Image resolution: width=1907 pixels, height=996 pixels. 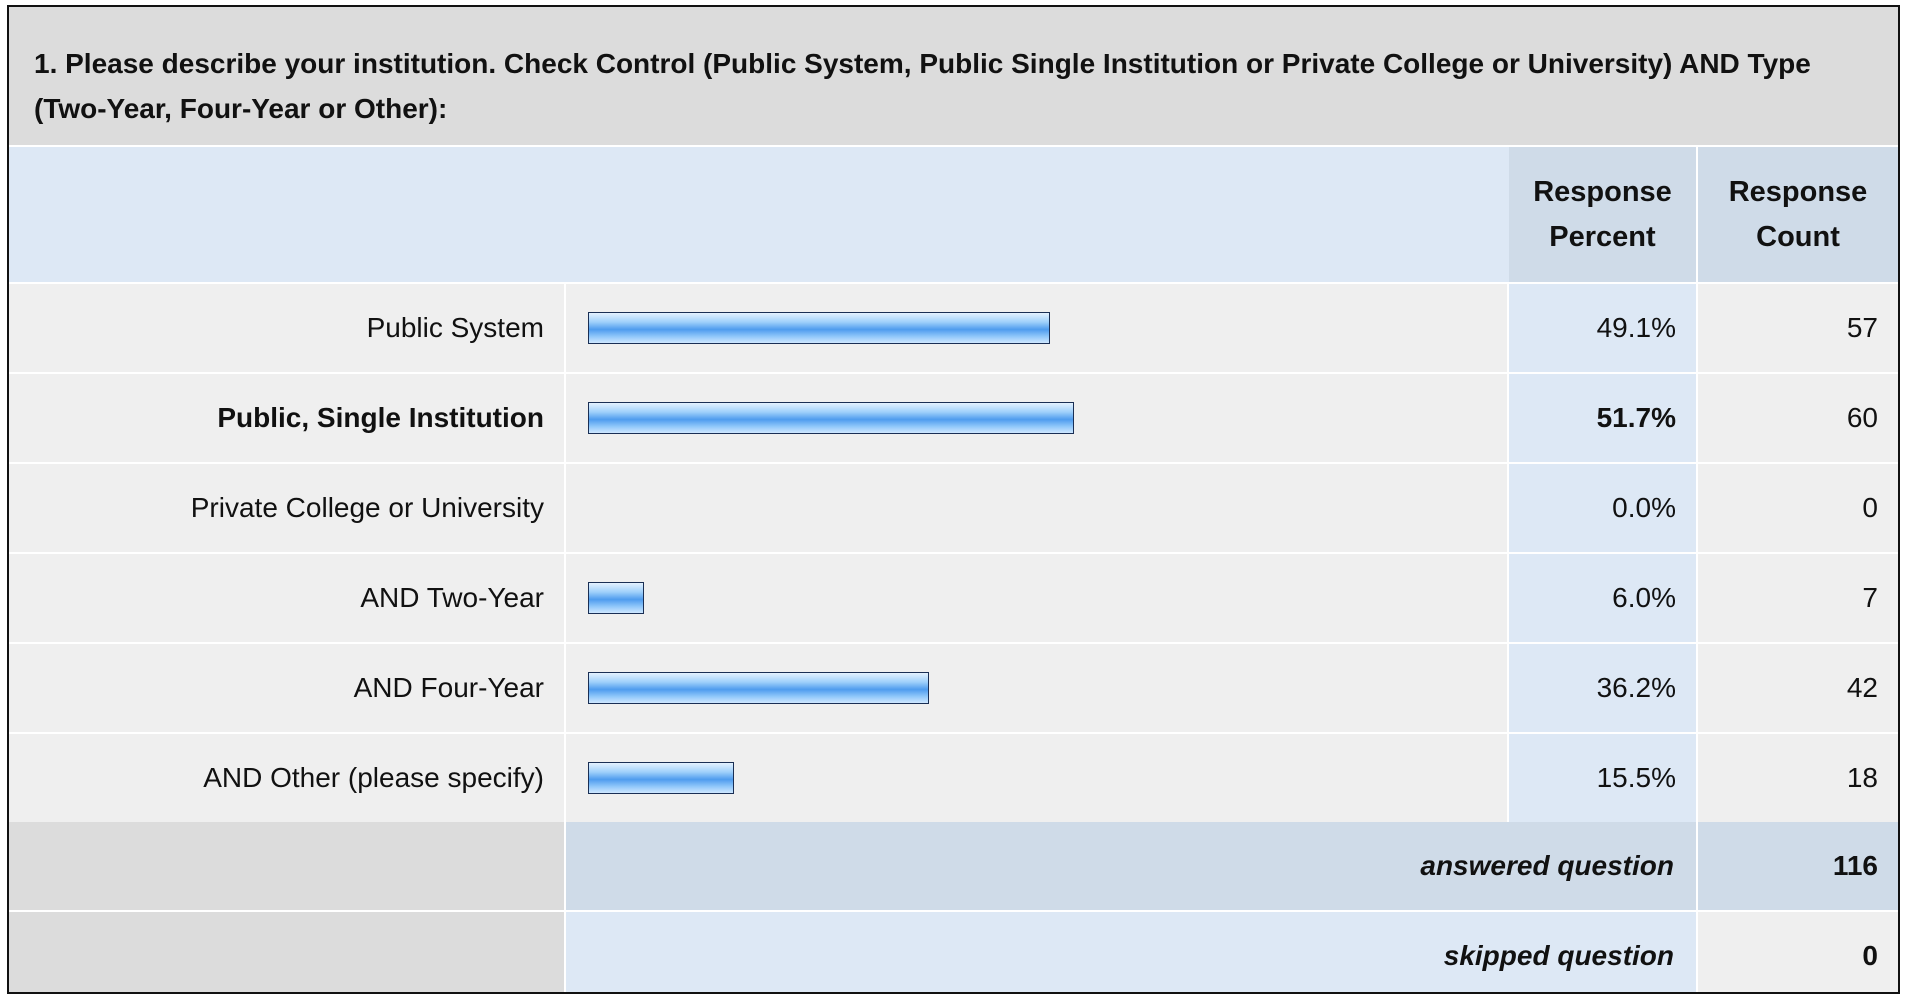 I want to click on answer-row: AND Other (please specify) 15.5% 18, so click(x=953, y=778).